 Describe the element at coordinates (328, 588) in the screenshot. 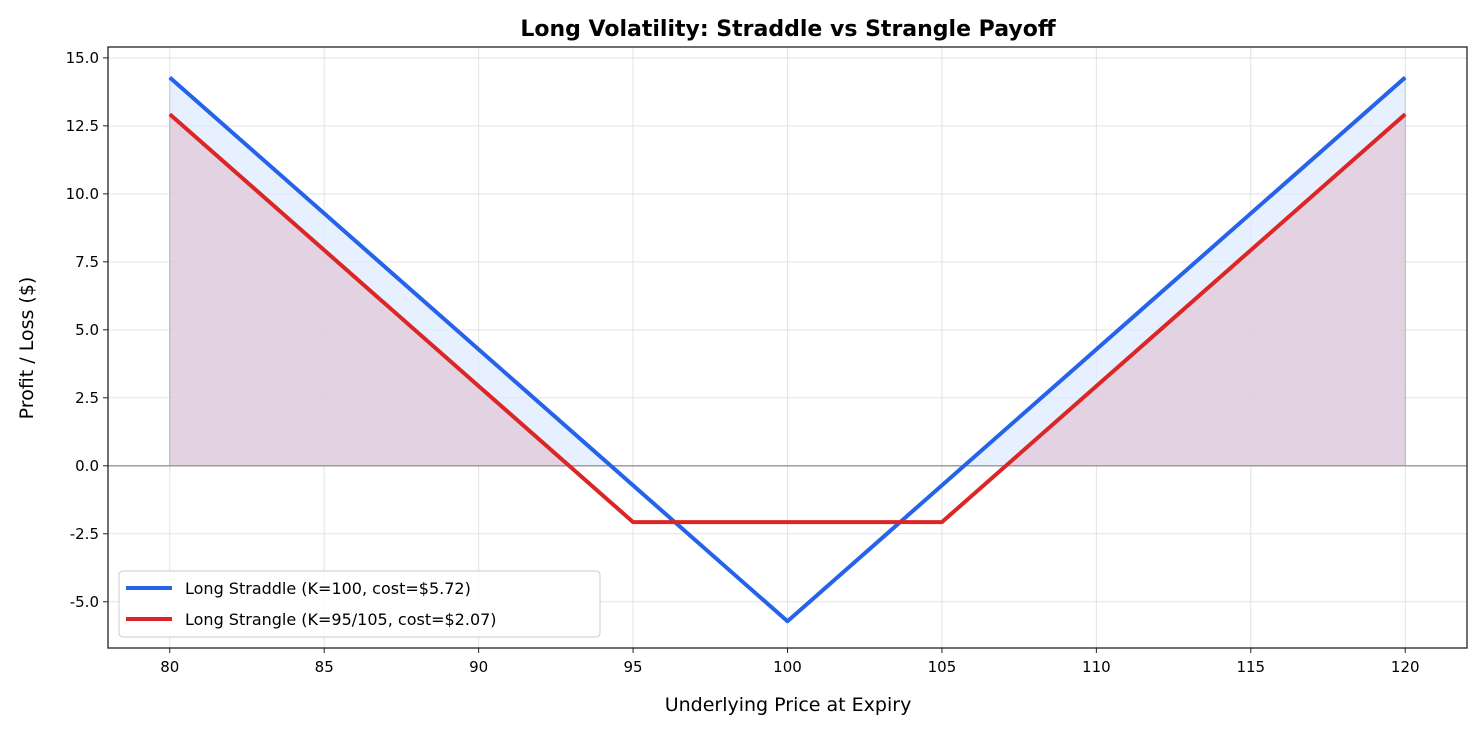

I see `legend-label: Long Straddle (K=100, cost=$5.72)` at that location.